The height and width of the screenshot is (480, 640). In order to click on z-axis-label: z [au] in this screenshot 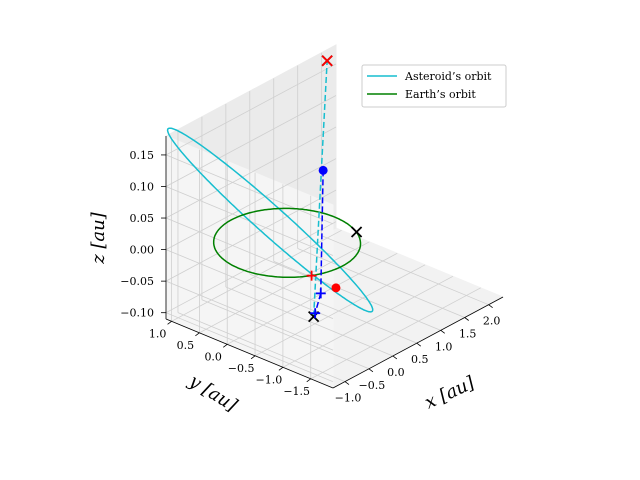, I will do `click(98, 238)`.